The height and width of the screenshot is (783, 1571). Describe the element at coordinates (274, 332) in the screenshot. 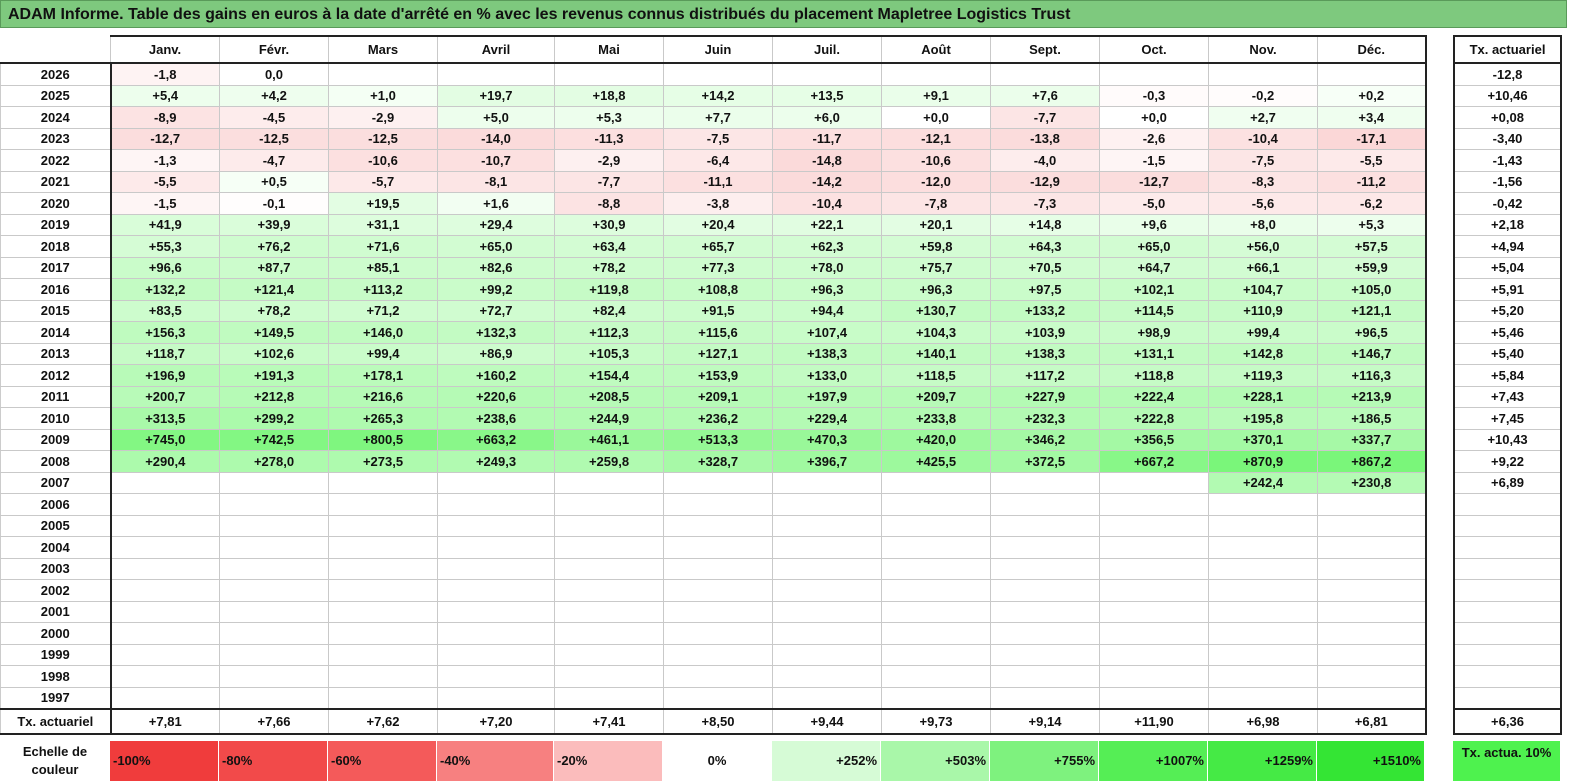

I see `gain-cell: +149,5` at that location.